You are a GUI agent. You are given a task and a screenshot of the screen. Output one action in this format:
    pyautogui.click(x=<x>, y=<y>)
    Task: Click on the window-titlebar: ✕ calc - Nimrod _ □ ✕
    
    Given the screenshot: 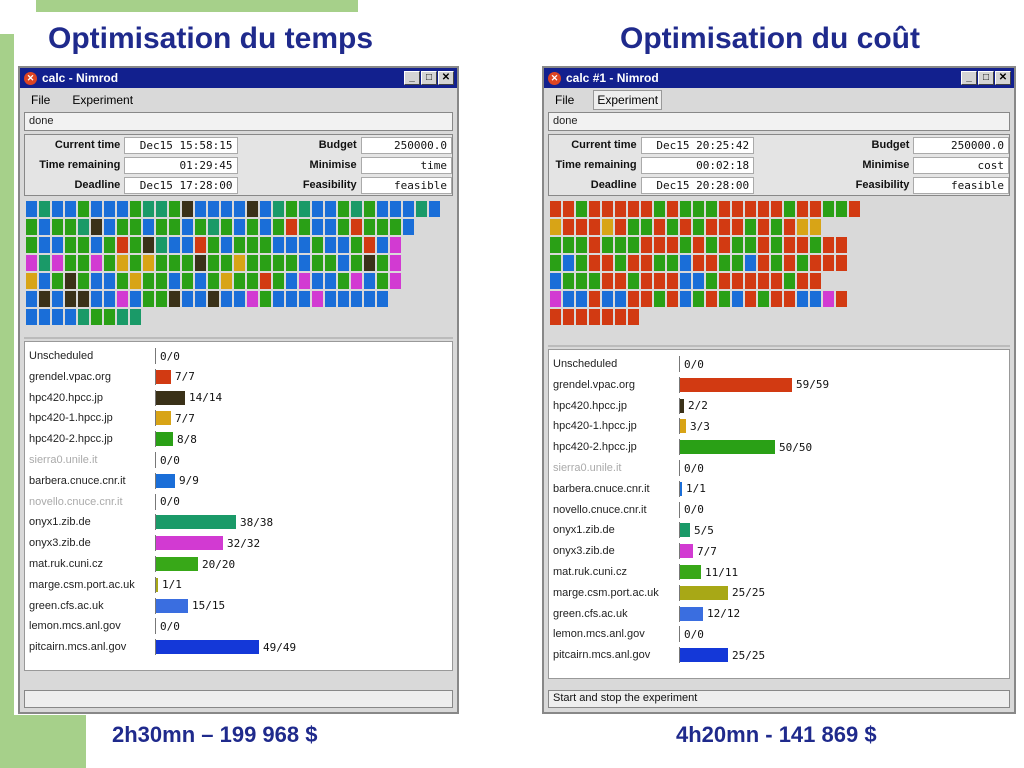 What is the action you would take?
    pyautogui.click(x=238, y=78)
    